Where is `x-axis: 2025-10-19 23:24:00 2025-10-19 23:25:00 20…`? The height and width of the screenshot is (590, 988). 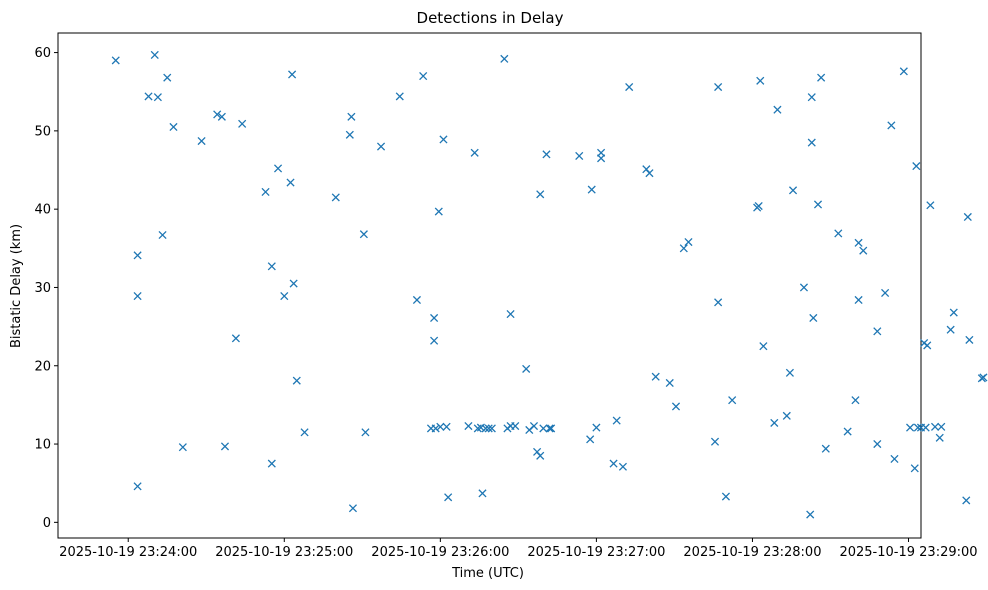
x-axis: 2025-10-19 23:24:00 2025-10-19 23:25:00 20… is located at coordinates (518, 549).